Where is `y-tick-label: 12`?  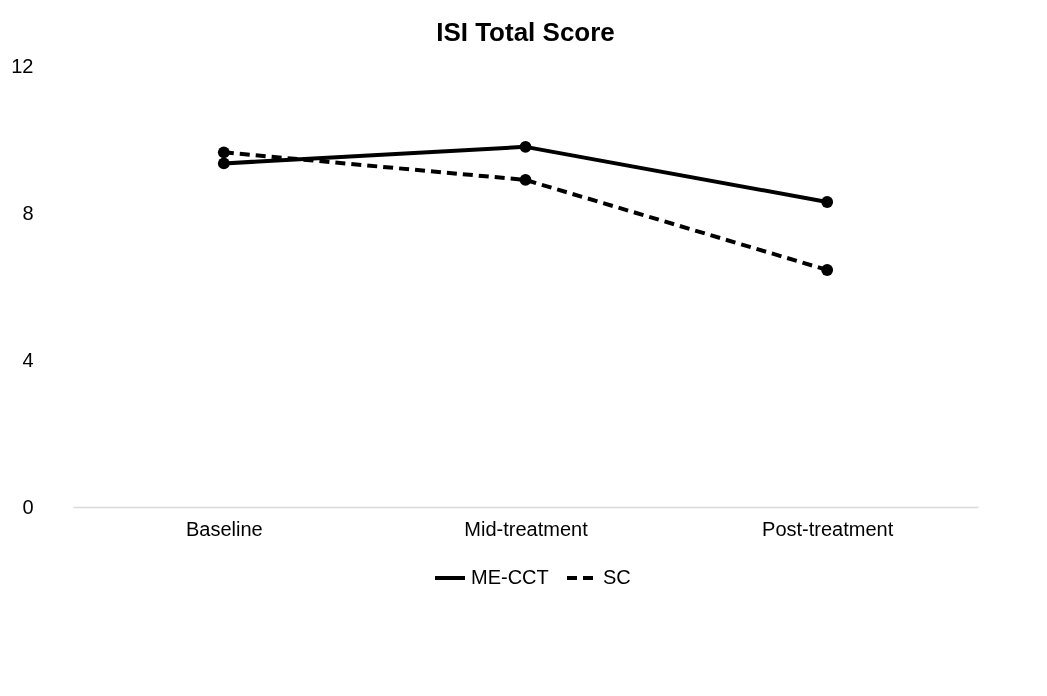 y-tick-label: 12 is located at coordinates (22, 65).